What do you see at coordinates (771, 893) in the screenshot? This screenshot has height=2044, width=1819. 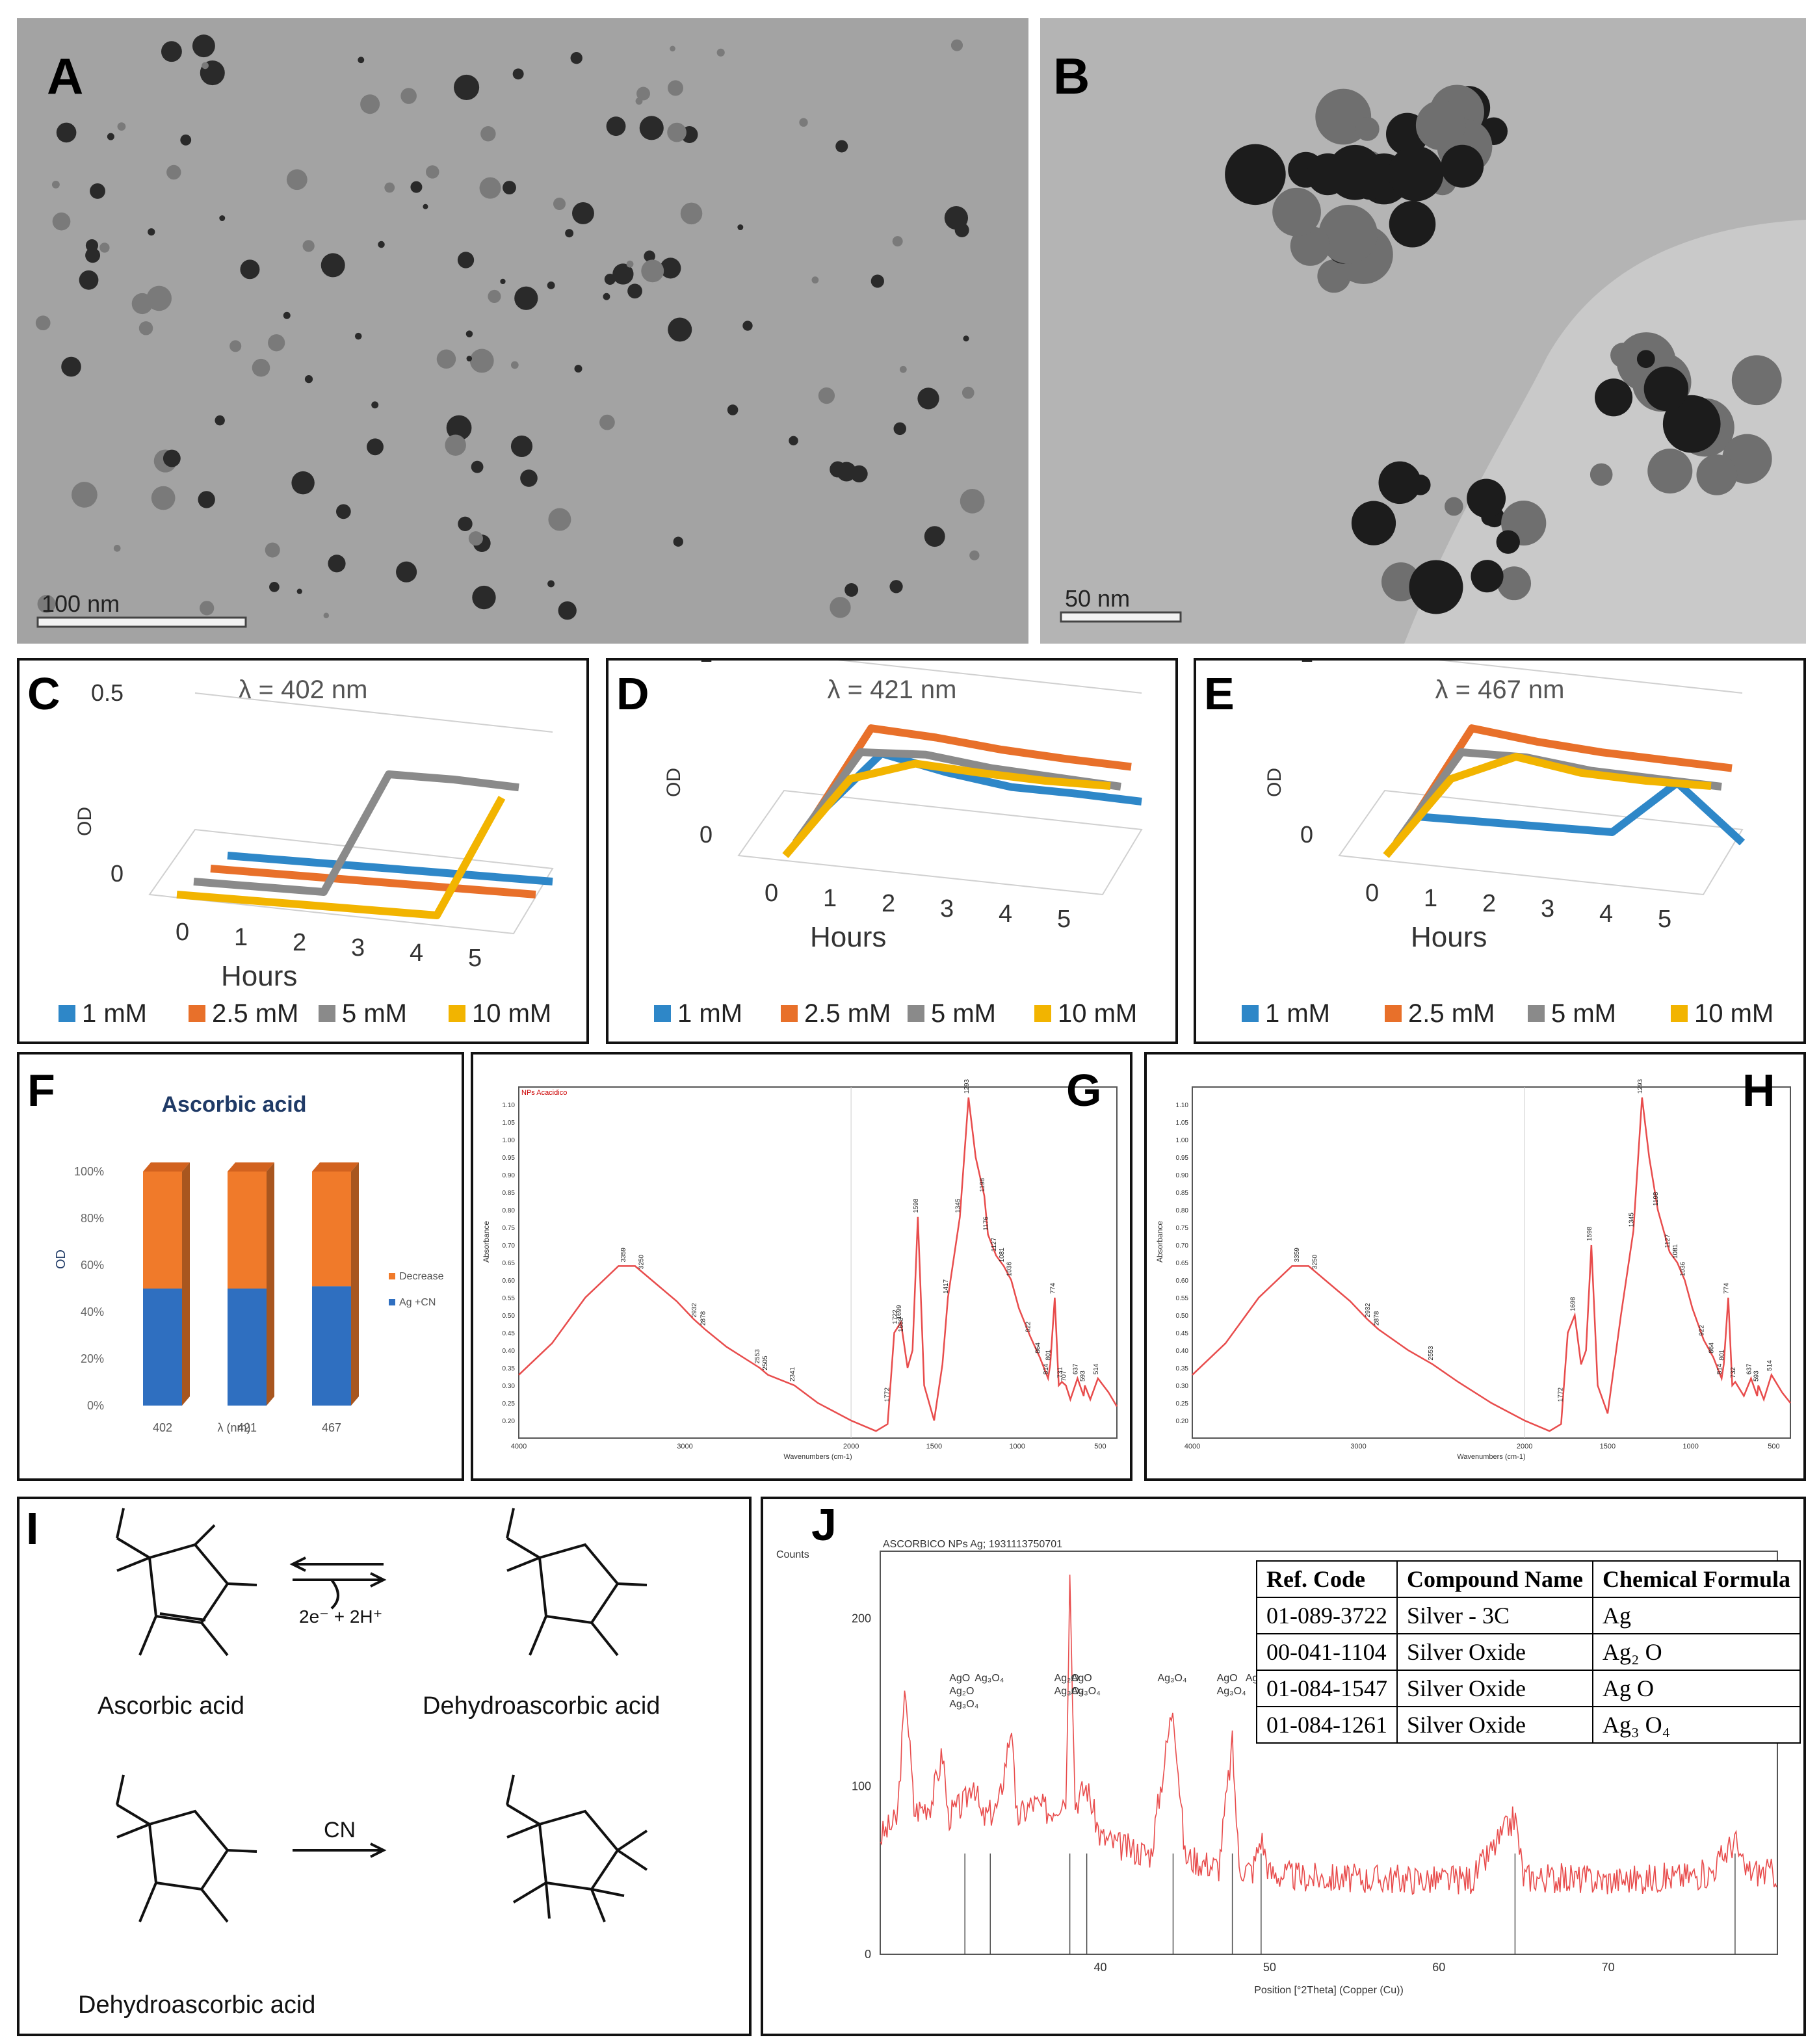 I see `x-tick-label: 0` at bounding box center [771, 893].